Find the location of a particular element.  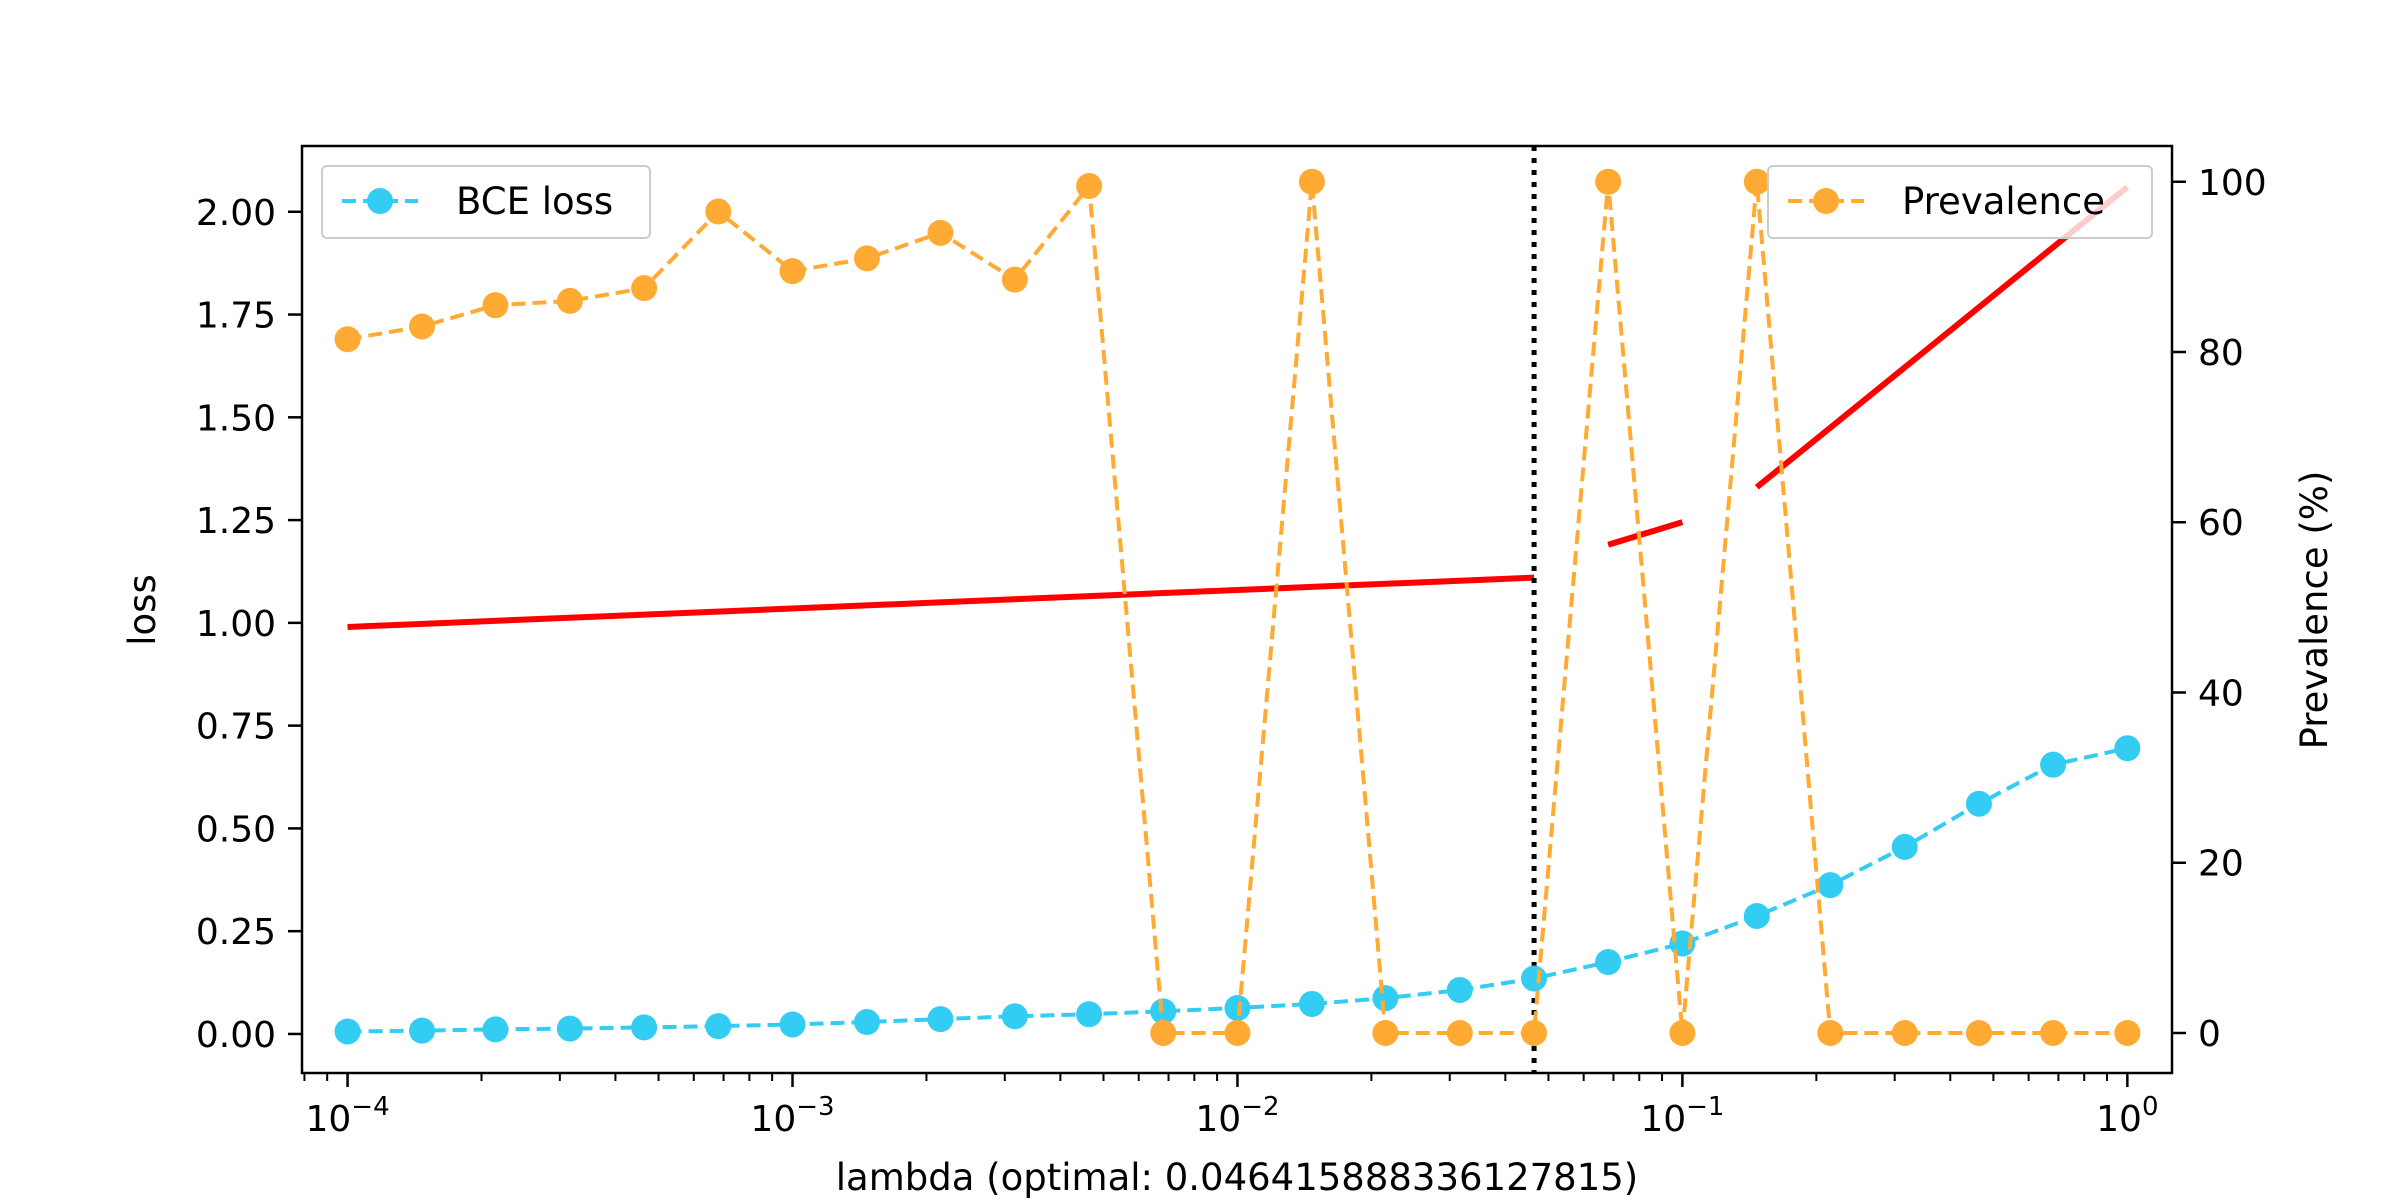

legend-left-label: BCE loss is located at coordinates (534, 201).